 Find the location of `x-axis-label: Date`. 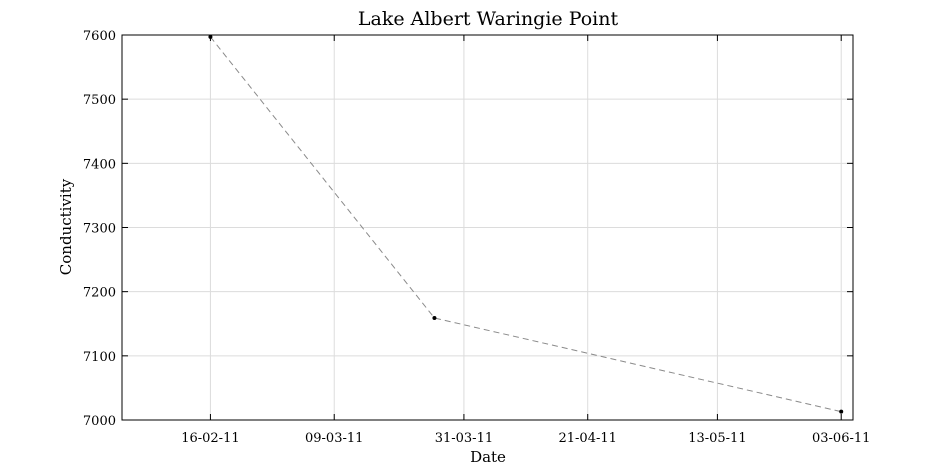

x-axis-label: Date is located at coordinates (488, 457).